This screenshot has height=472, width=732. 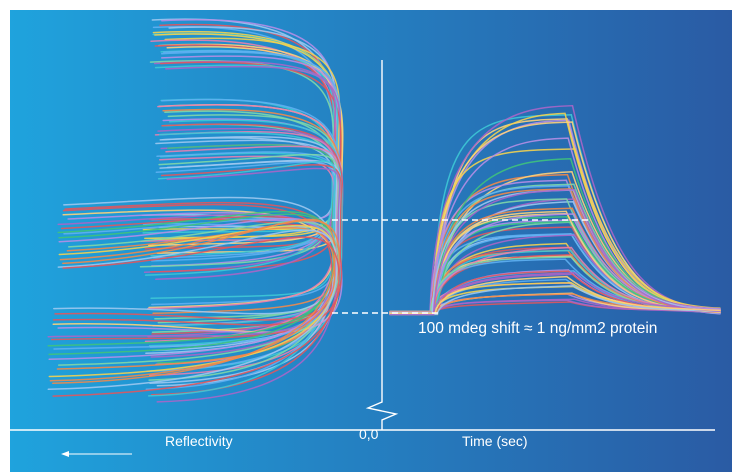 What do you see at coordinates (65, 454) in the screenshot?
I see `left-arrow-head-icon` at bounding box center [65, 454].